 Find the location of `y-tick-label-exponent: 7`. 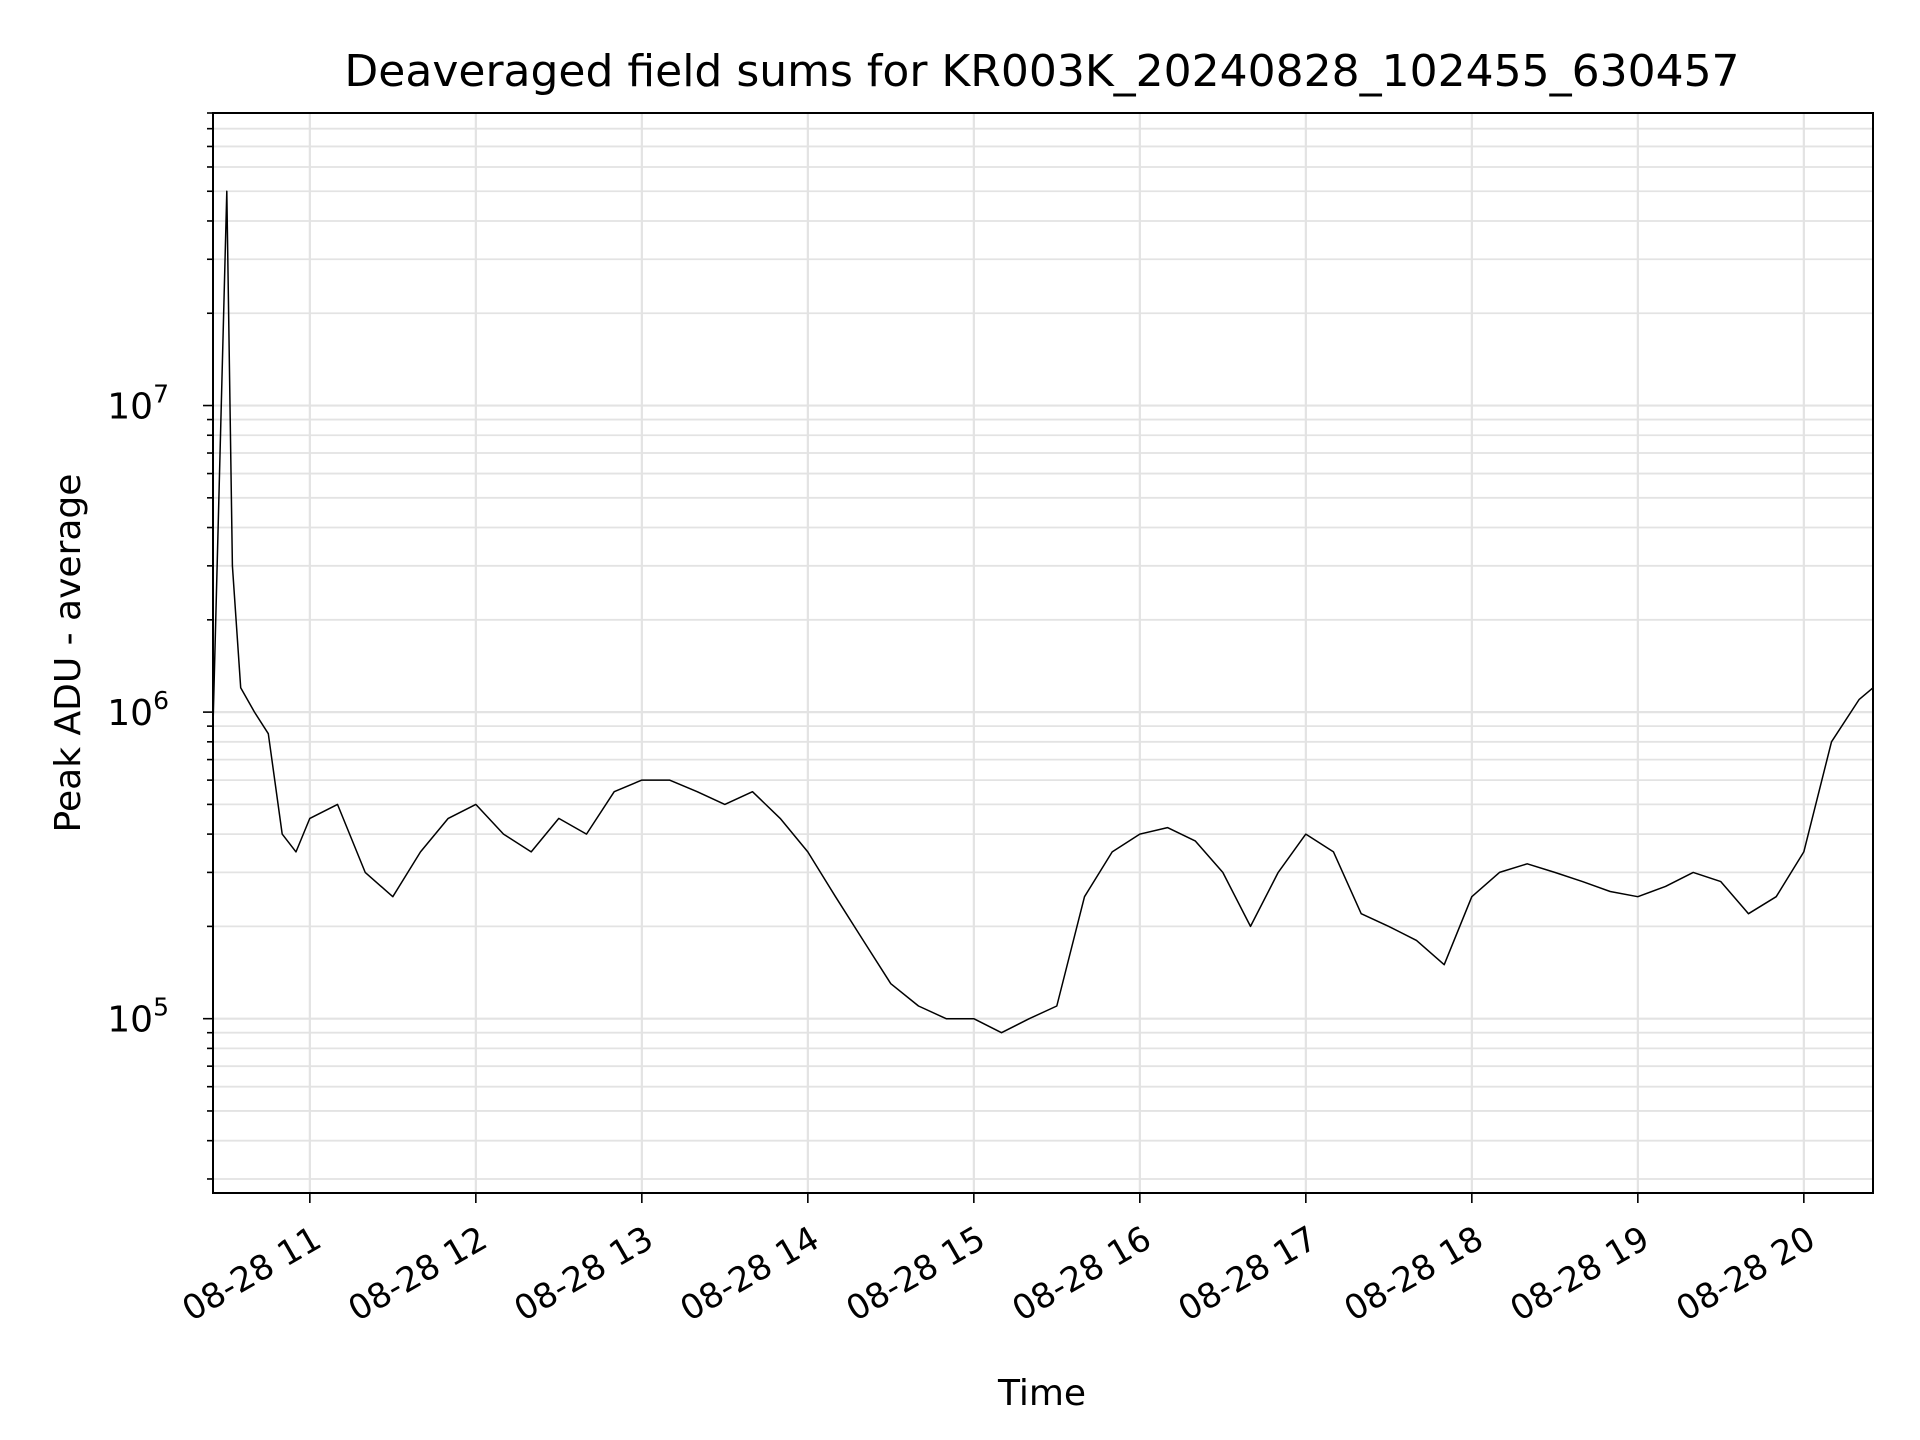

y-tick-label-exponent: 7 is located at coordinates (161, 394).